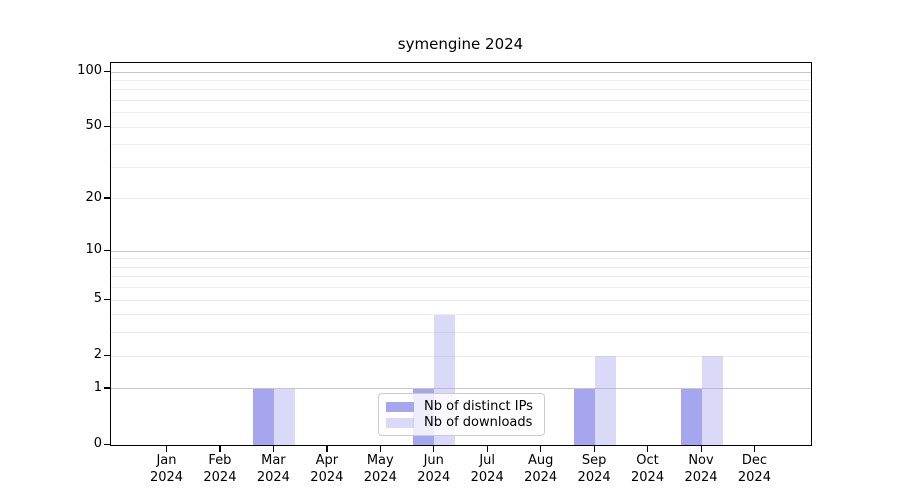  Describe the element at coordinates (327, 460) in the screenshot. I see `x-tick-month: Apr` at that location.